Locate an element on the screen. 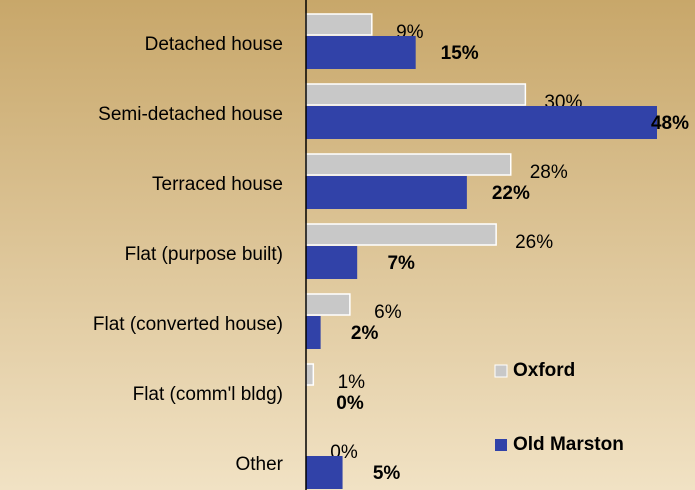 Image resolution: width=695 pixels, height=490 pixels. category-label: Terraced house is located at coordinates (217, 184).